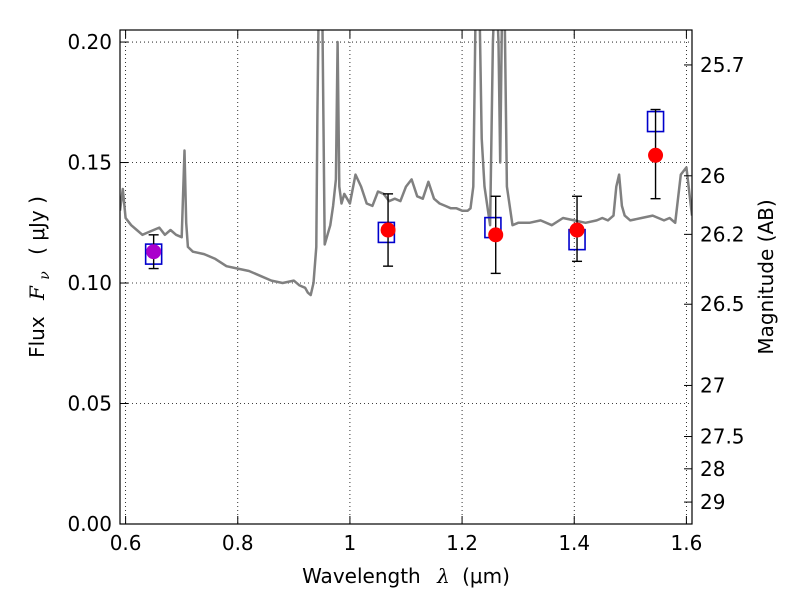 Image resolution: width=800 pixels, height=600 pixels. Describe the element at coordinates (45, 275) in the screenshot. I see `y-axis-subscript: ν` at that location.